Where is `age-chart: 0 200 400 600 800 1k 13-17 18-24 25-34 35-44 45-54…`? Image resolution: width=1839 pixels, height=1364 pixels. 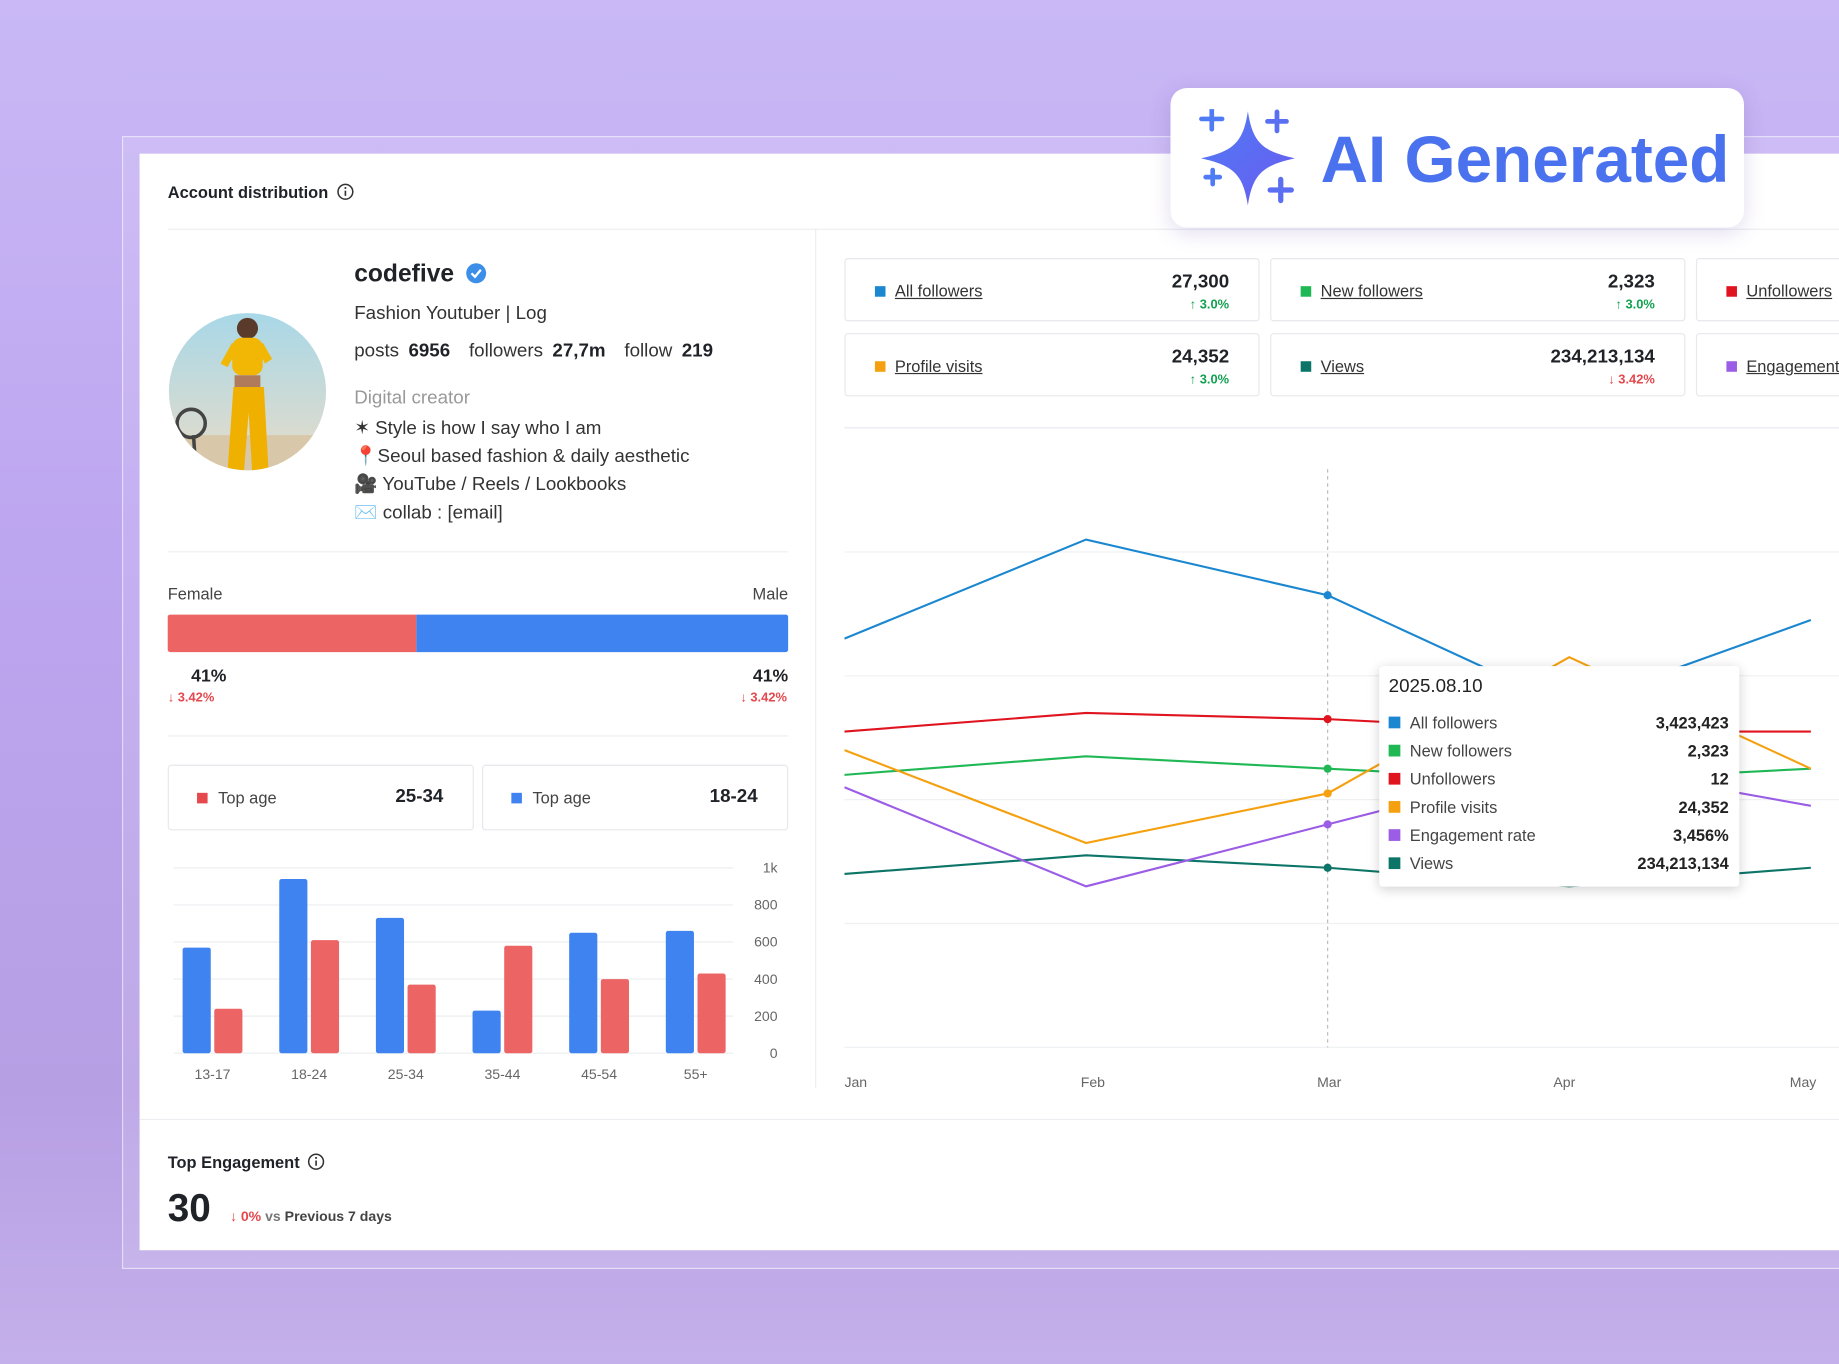 age-chart: 0 200 400 600 800 1k 13-17 18-24 25-34 35-44 45-54… is located at coordinates (476, 971).